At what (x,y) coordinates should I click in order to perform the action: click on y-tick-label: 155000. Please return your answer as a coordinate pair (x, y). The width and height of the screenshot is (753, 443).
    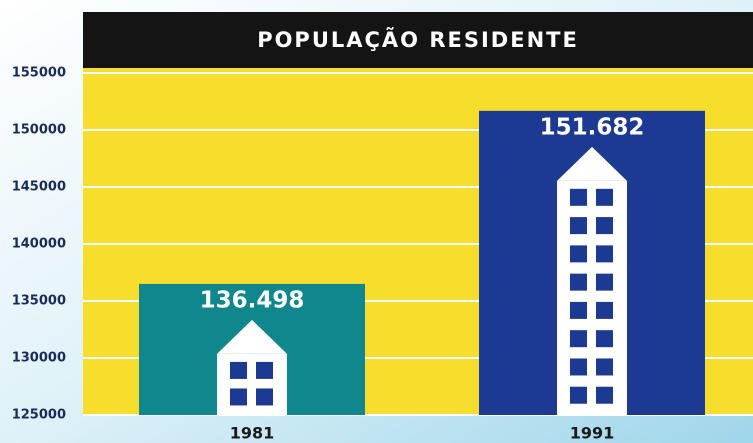
    Looking at the image, I should click on (39, 73).